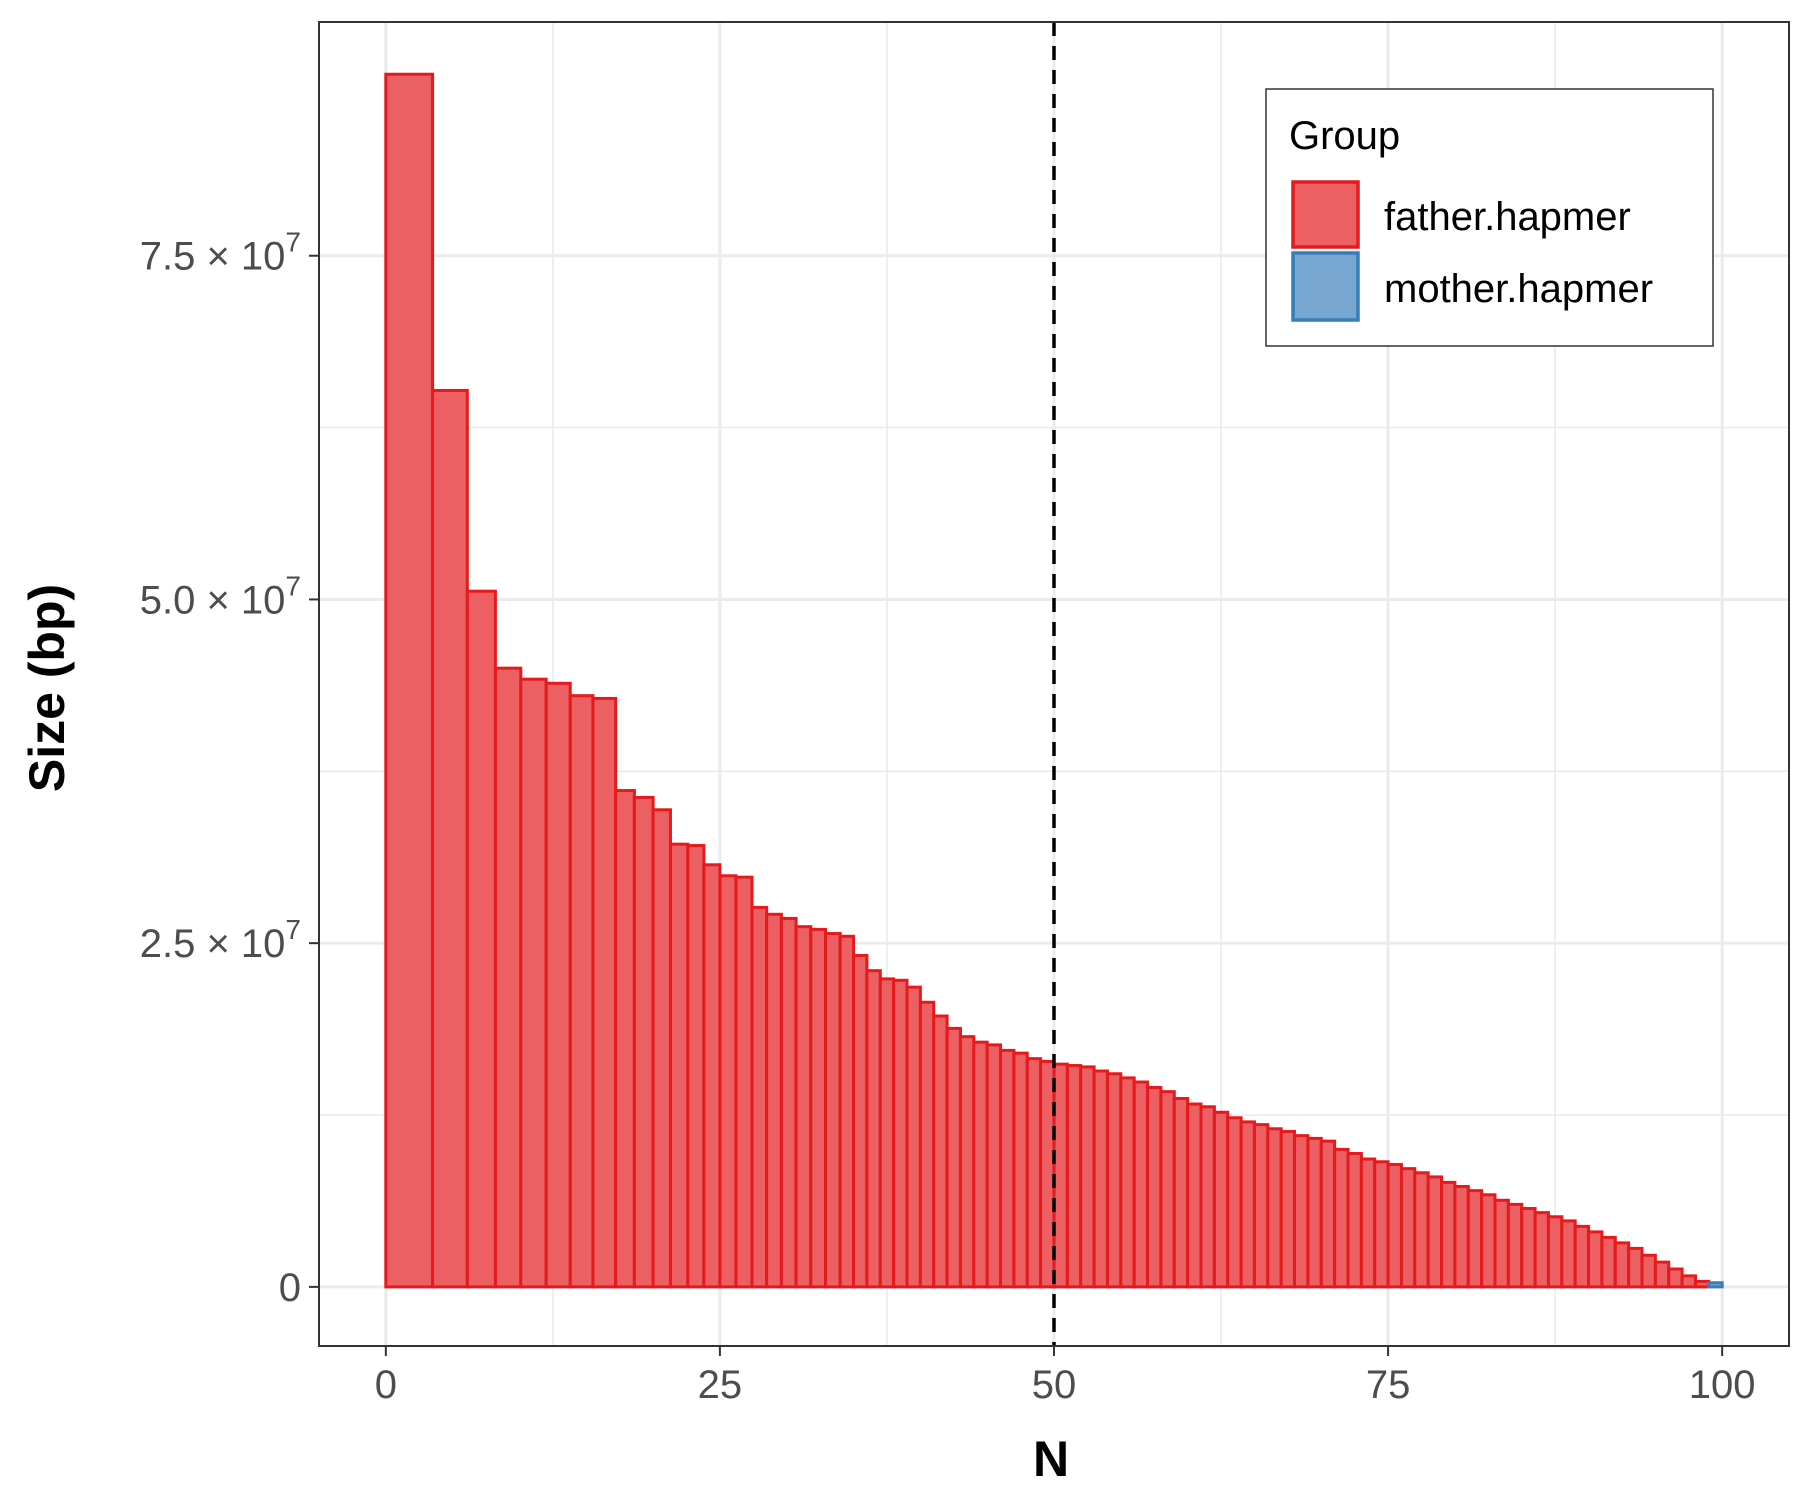  Describe the element at coordinates (1722, 1385) in the screenshot. I see `x-tick-label: 100` at that location.